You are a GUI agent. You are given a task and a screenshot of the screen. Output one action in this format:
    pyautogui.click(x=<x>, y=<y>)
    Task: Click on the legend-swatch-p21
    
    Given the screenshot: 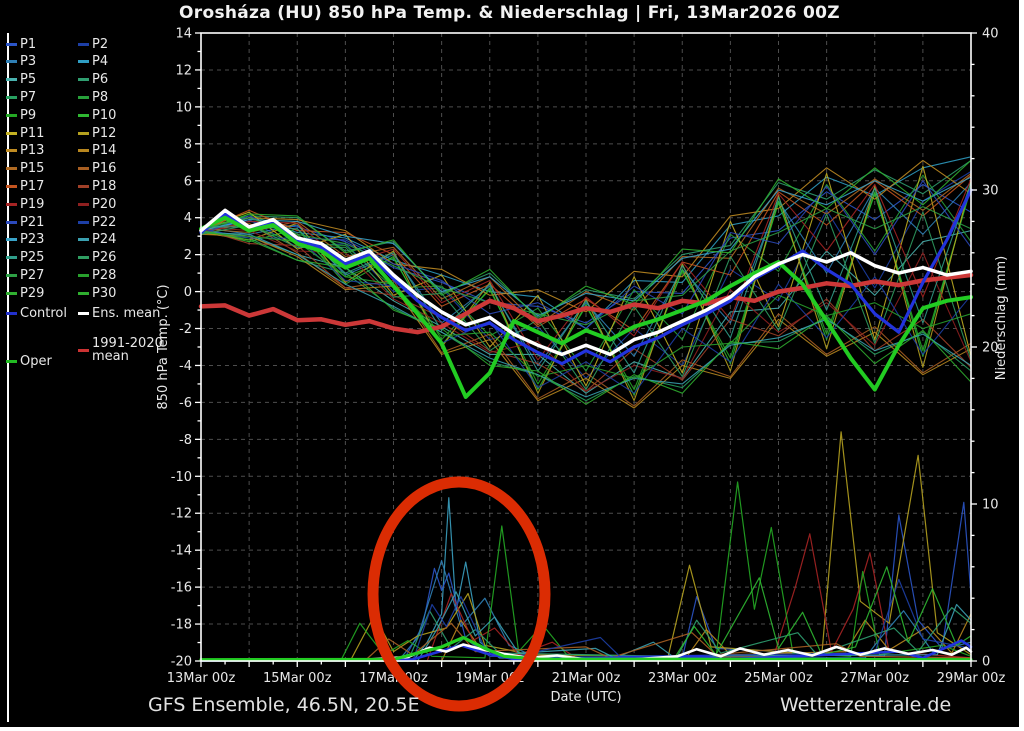 What is the action you would take?
    pyautogui.click(x=11, y=222)
    